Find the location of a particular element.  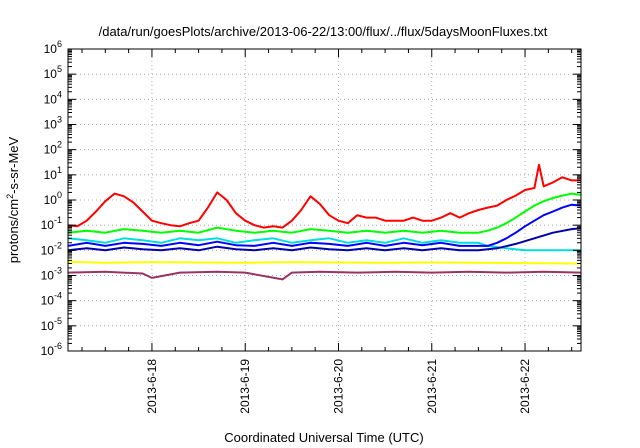

y-tick-label: 10³ is located at coordinates (53, 123).